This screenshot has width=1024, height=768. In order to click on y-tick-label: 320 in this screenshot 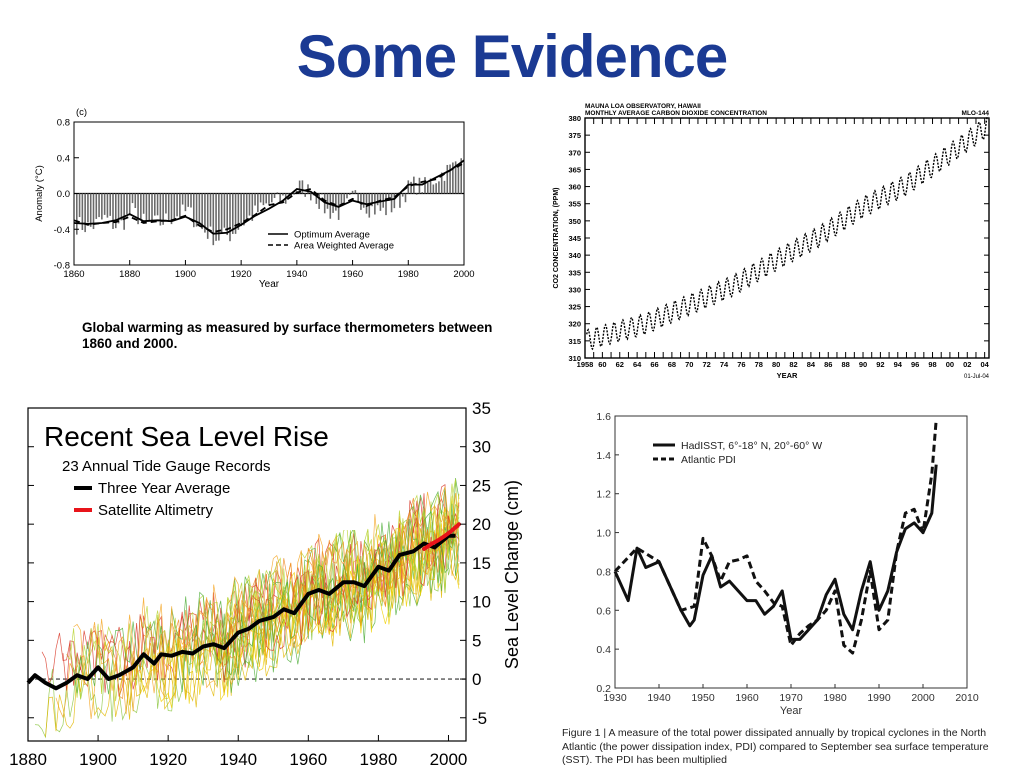, I will do `click(574, 324)`.